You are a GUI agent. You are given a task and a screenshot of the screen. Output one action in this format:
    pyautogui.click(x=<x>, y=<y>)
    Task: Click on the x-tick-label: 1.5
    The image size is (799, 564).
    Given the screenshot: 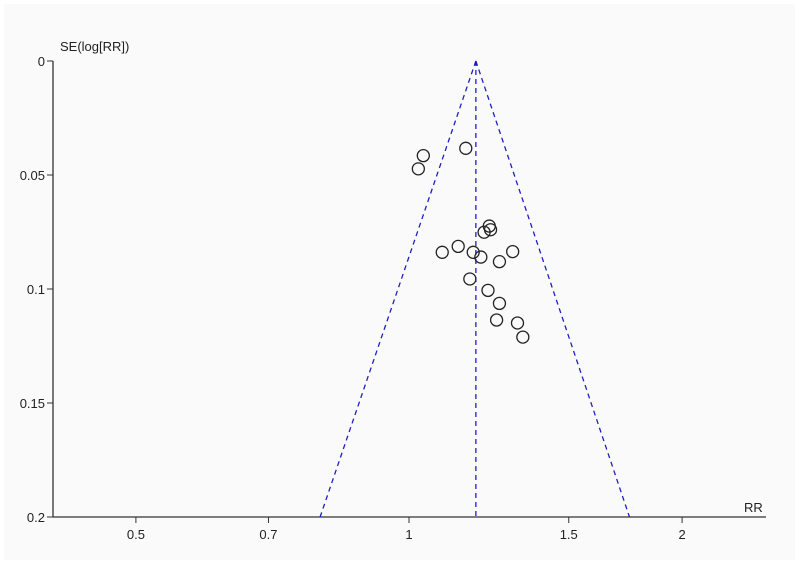 What is the action you would take?
    pyautogui.click(x=569, y=534)
    